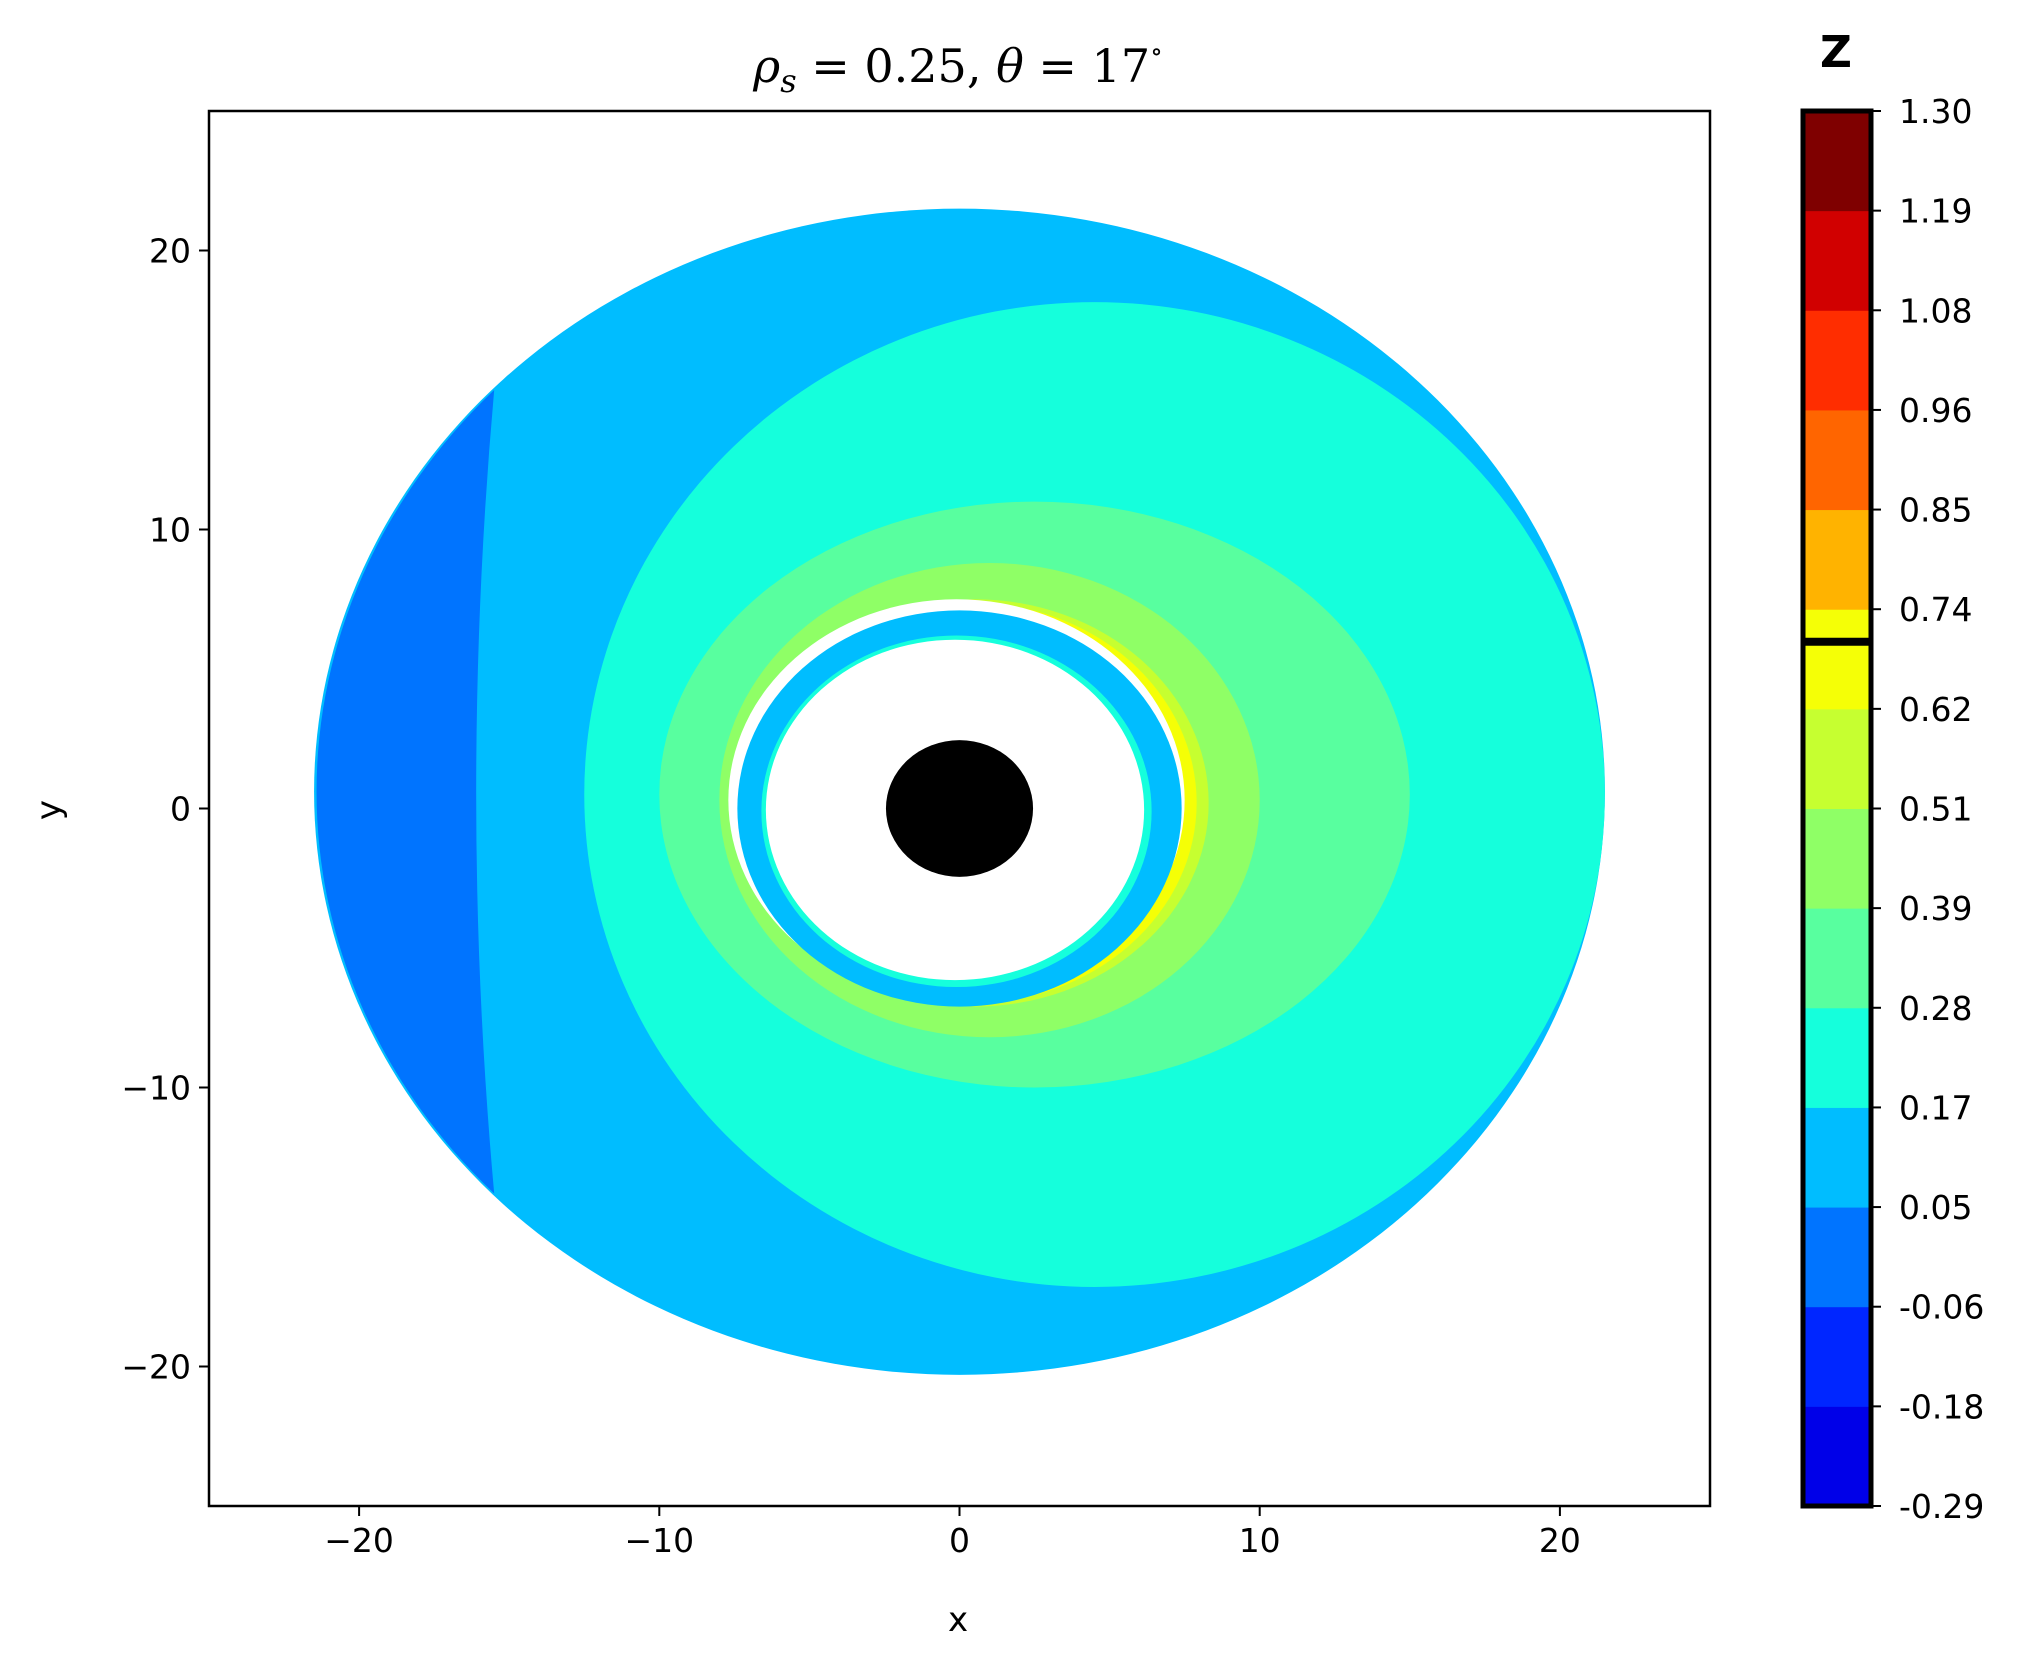  What do you see at coordinates (766, 66) in the screenshot?
I see `title-rho: ρ` at bounding box center [766, 66].